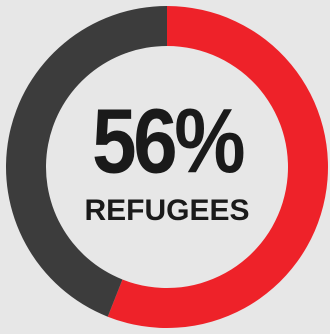 Image resolution: width=330 pixels, height=334 pixels. I want to click on center-label: REFUGEES, so click(166, 210).